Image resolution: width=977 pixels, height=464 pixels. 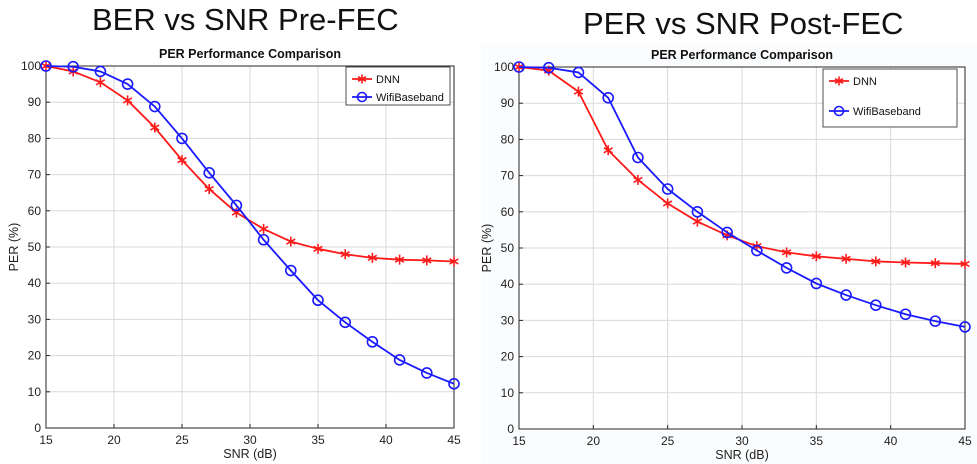 What do you see at coordinates (487, 248) in the screenshot?
I see `y-axis-label: PER (%)` at bounding box center [487, 248].